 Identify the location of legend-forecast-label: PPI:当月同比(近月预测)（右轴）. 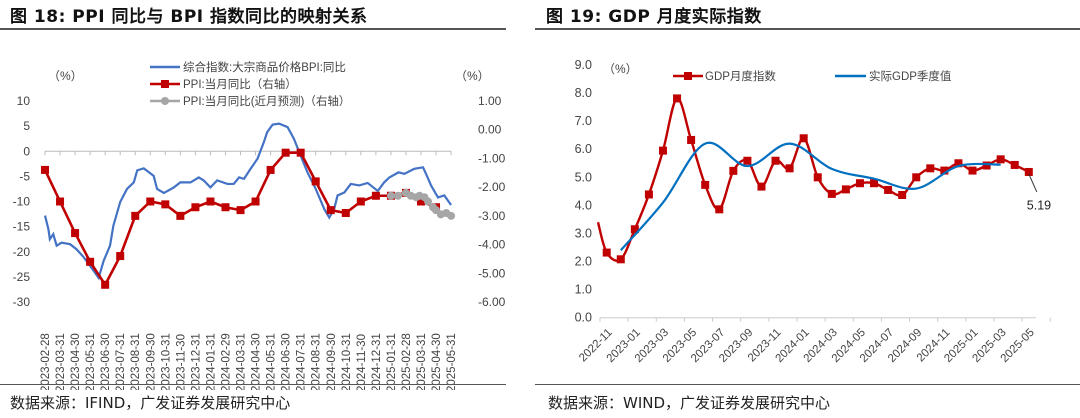
(266, 101).